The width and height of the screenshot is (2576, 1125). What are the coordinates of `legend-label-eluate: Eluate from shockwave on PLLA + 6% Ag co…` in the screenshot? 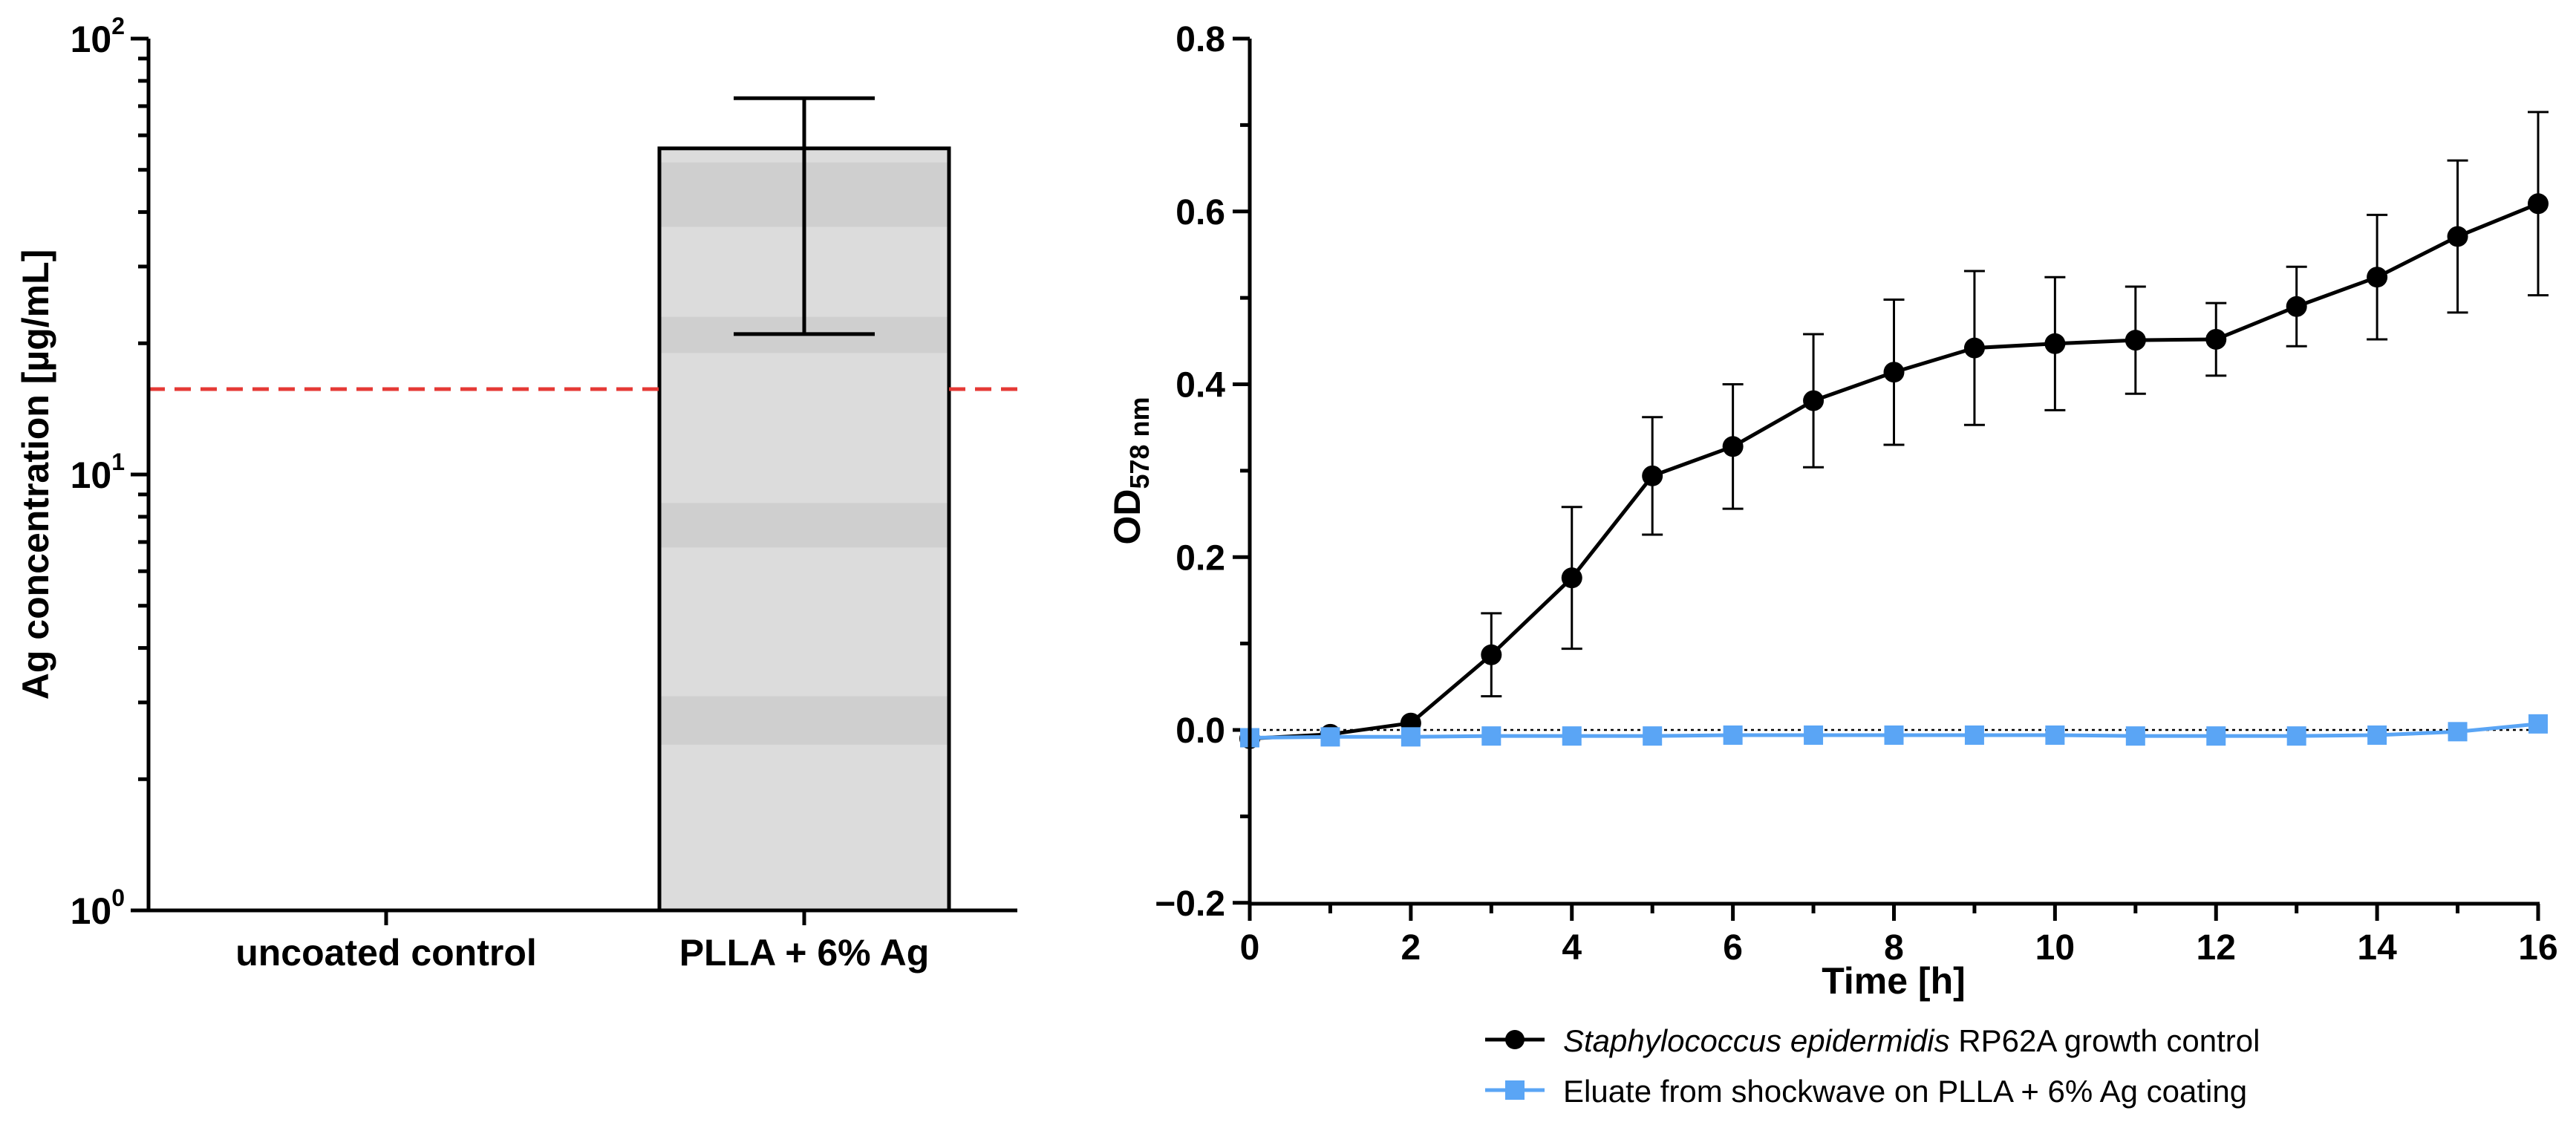 It's located at (1905, 1091).